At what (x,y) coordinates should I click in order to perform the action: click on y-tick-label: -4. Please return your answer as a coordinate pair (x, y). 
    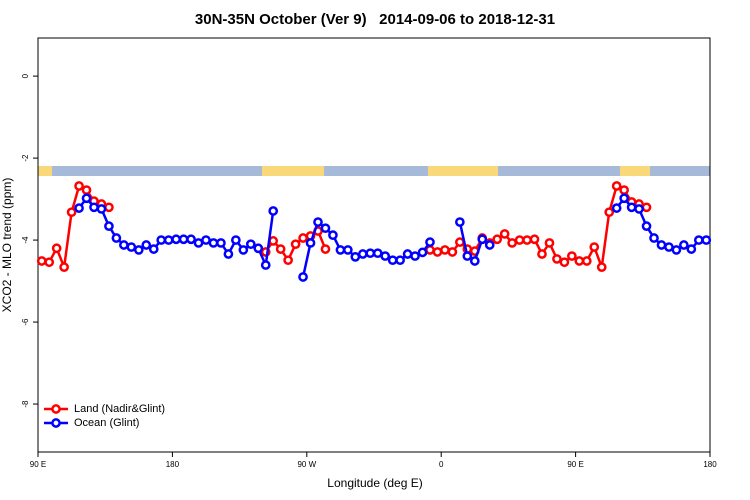
    Looking at the image, I should click on (25, 240).